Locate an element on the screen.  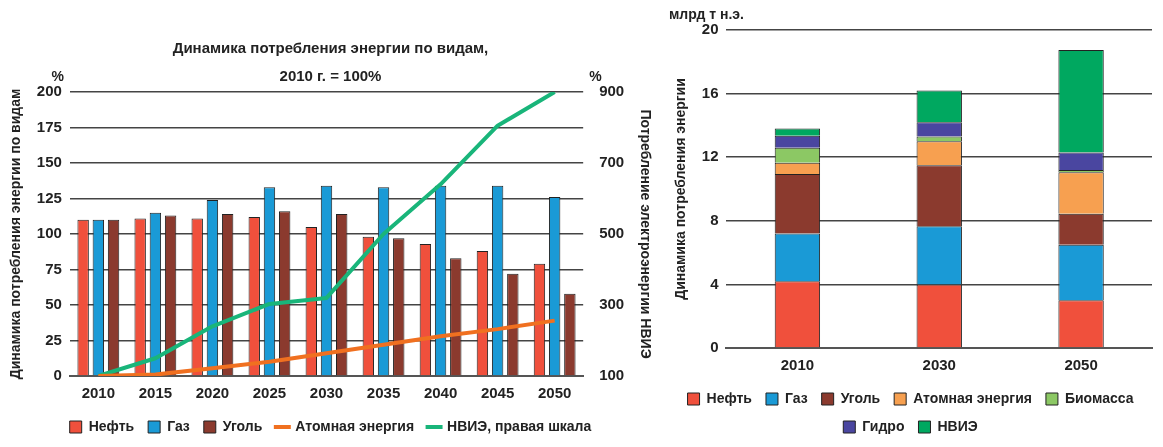
y2-tick-label: 100 is located at coordinates (612, 375).